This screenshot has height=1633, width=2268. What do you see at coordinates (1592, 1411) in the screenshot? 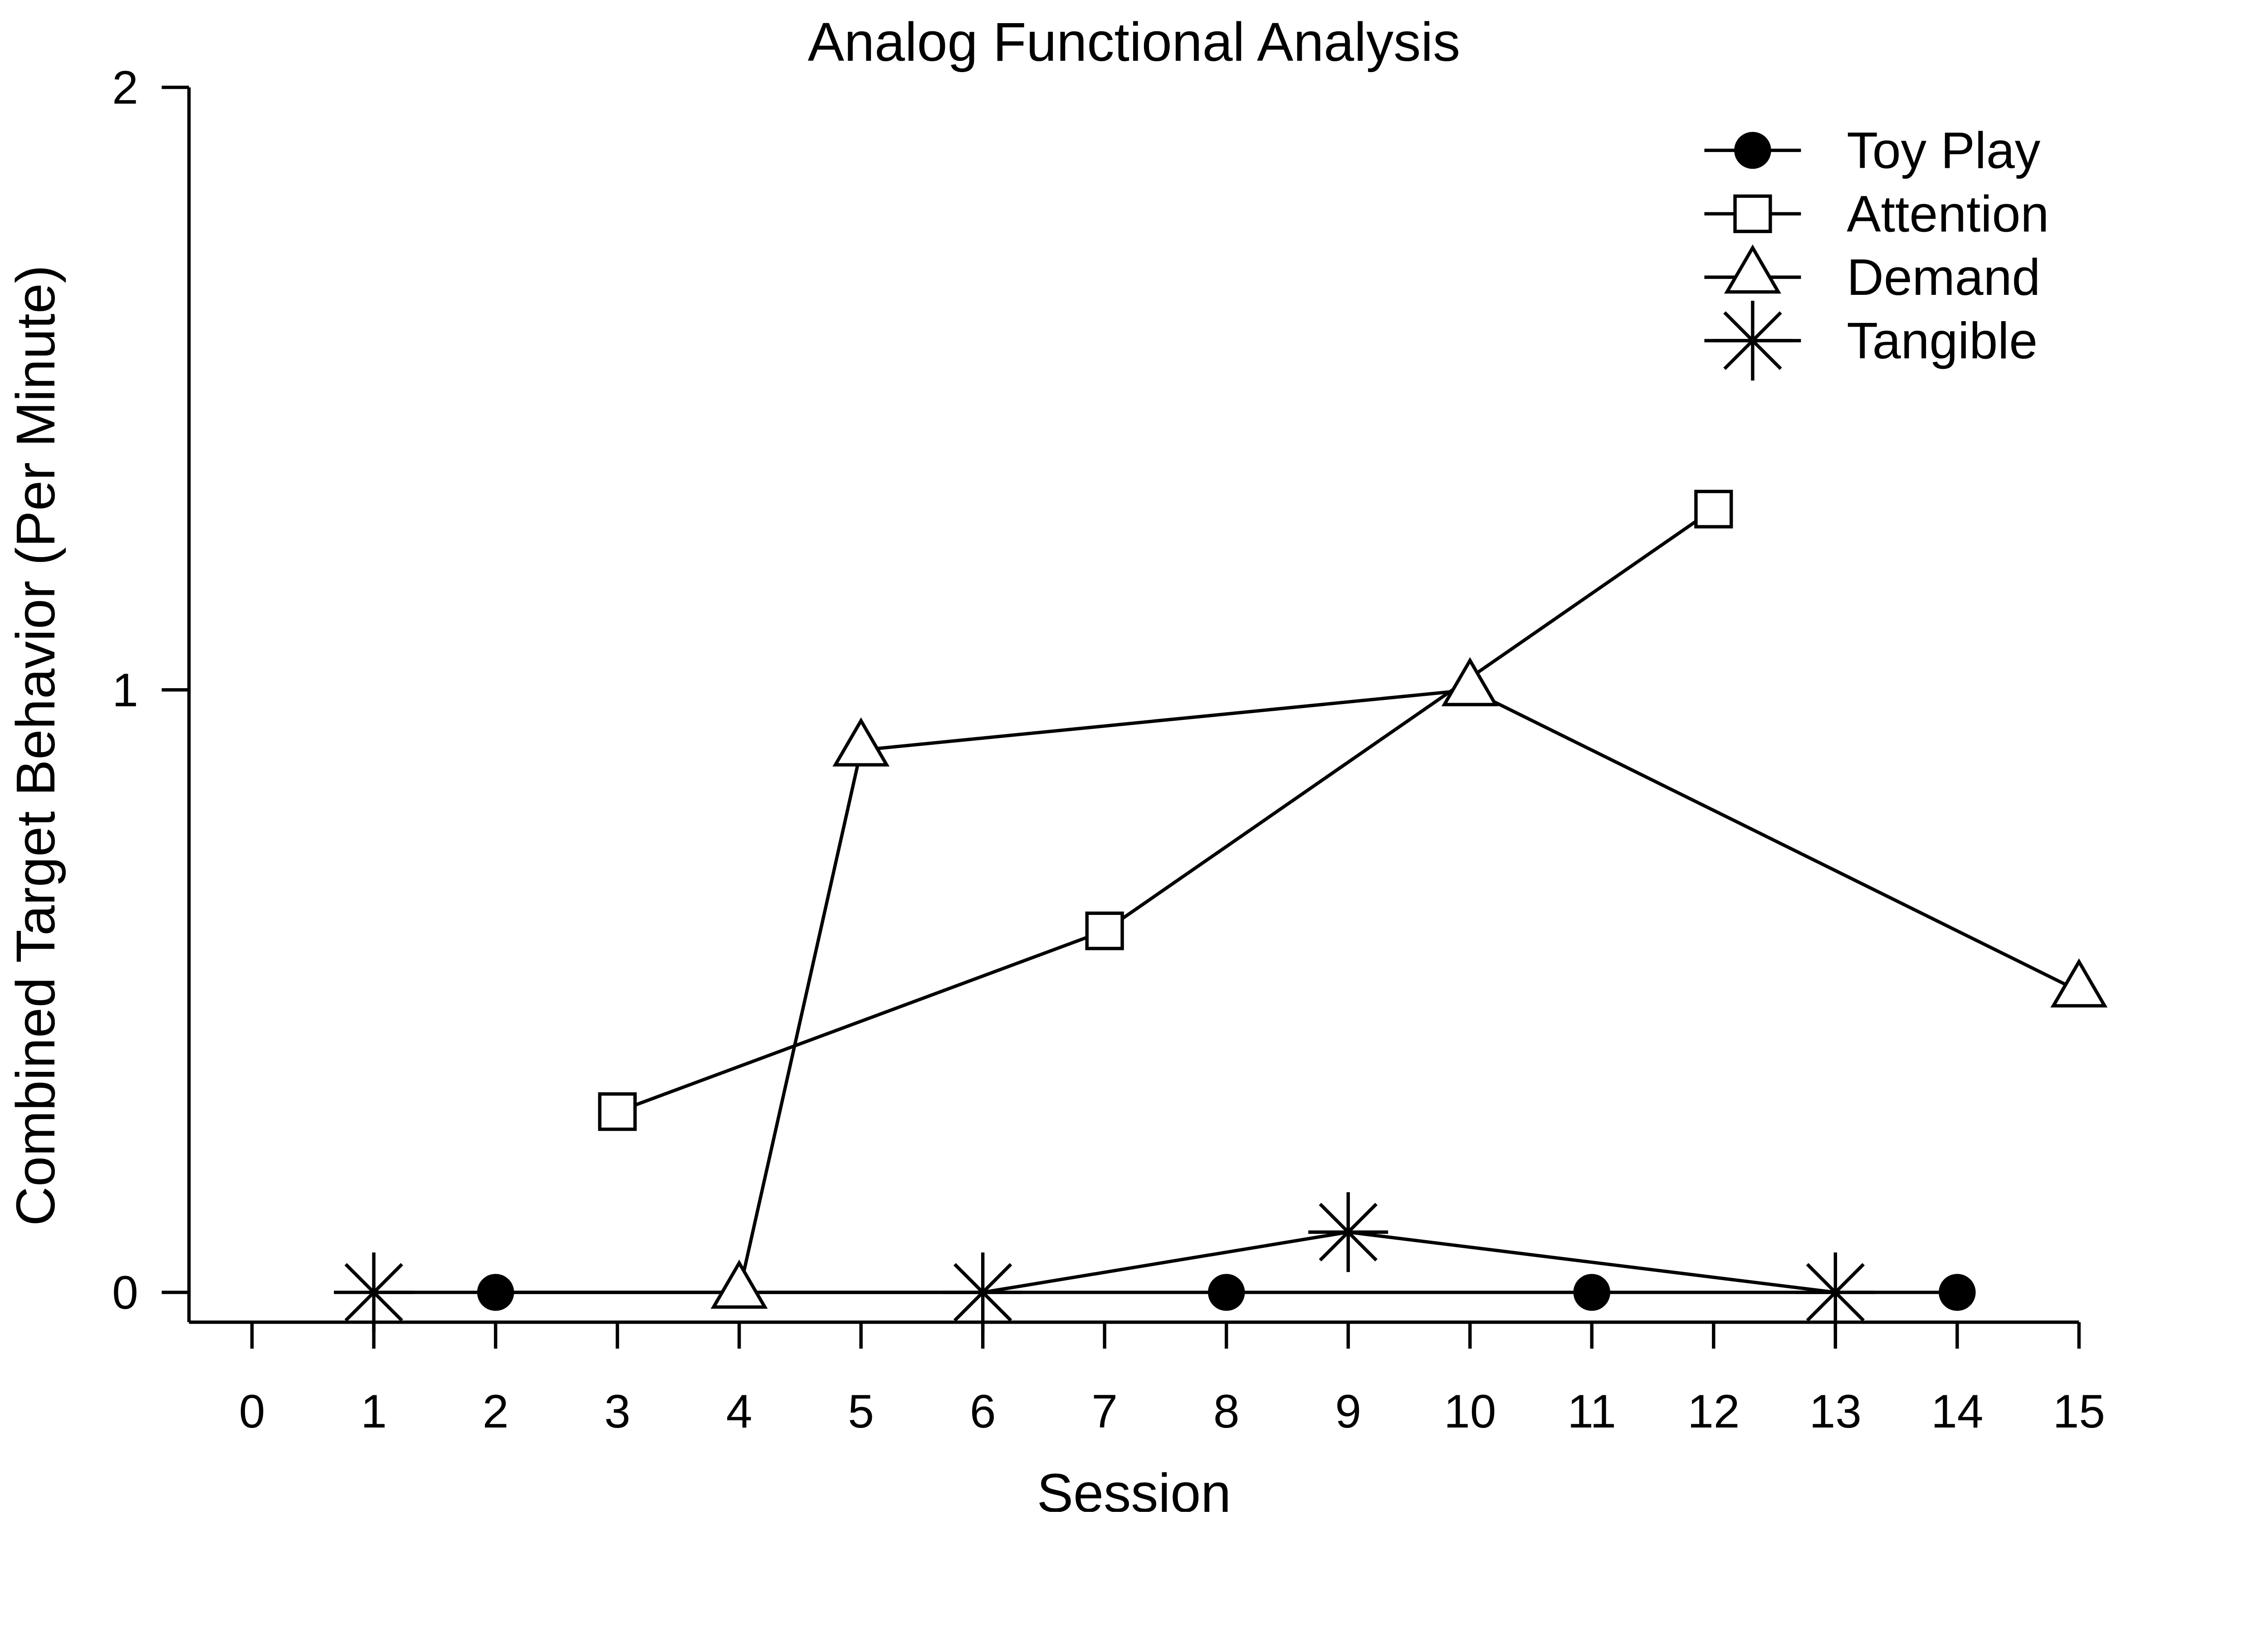
I see `x-tick-label-11: 11` at bounding box center [1592, 1411].